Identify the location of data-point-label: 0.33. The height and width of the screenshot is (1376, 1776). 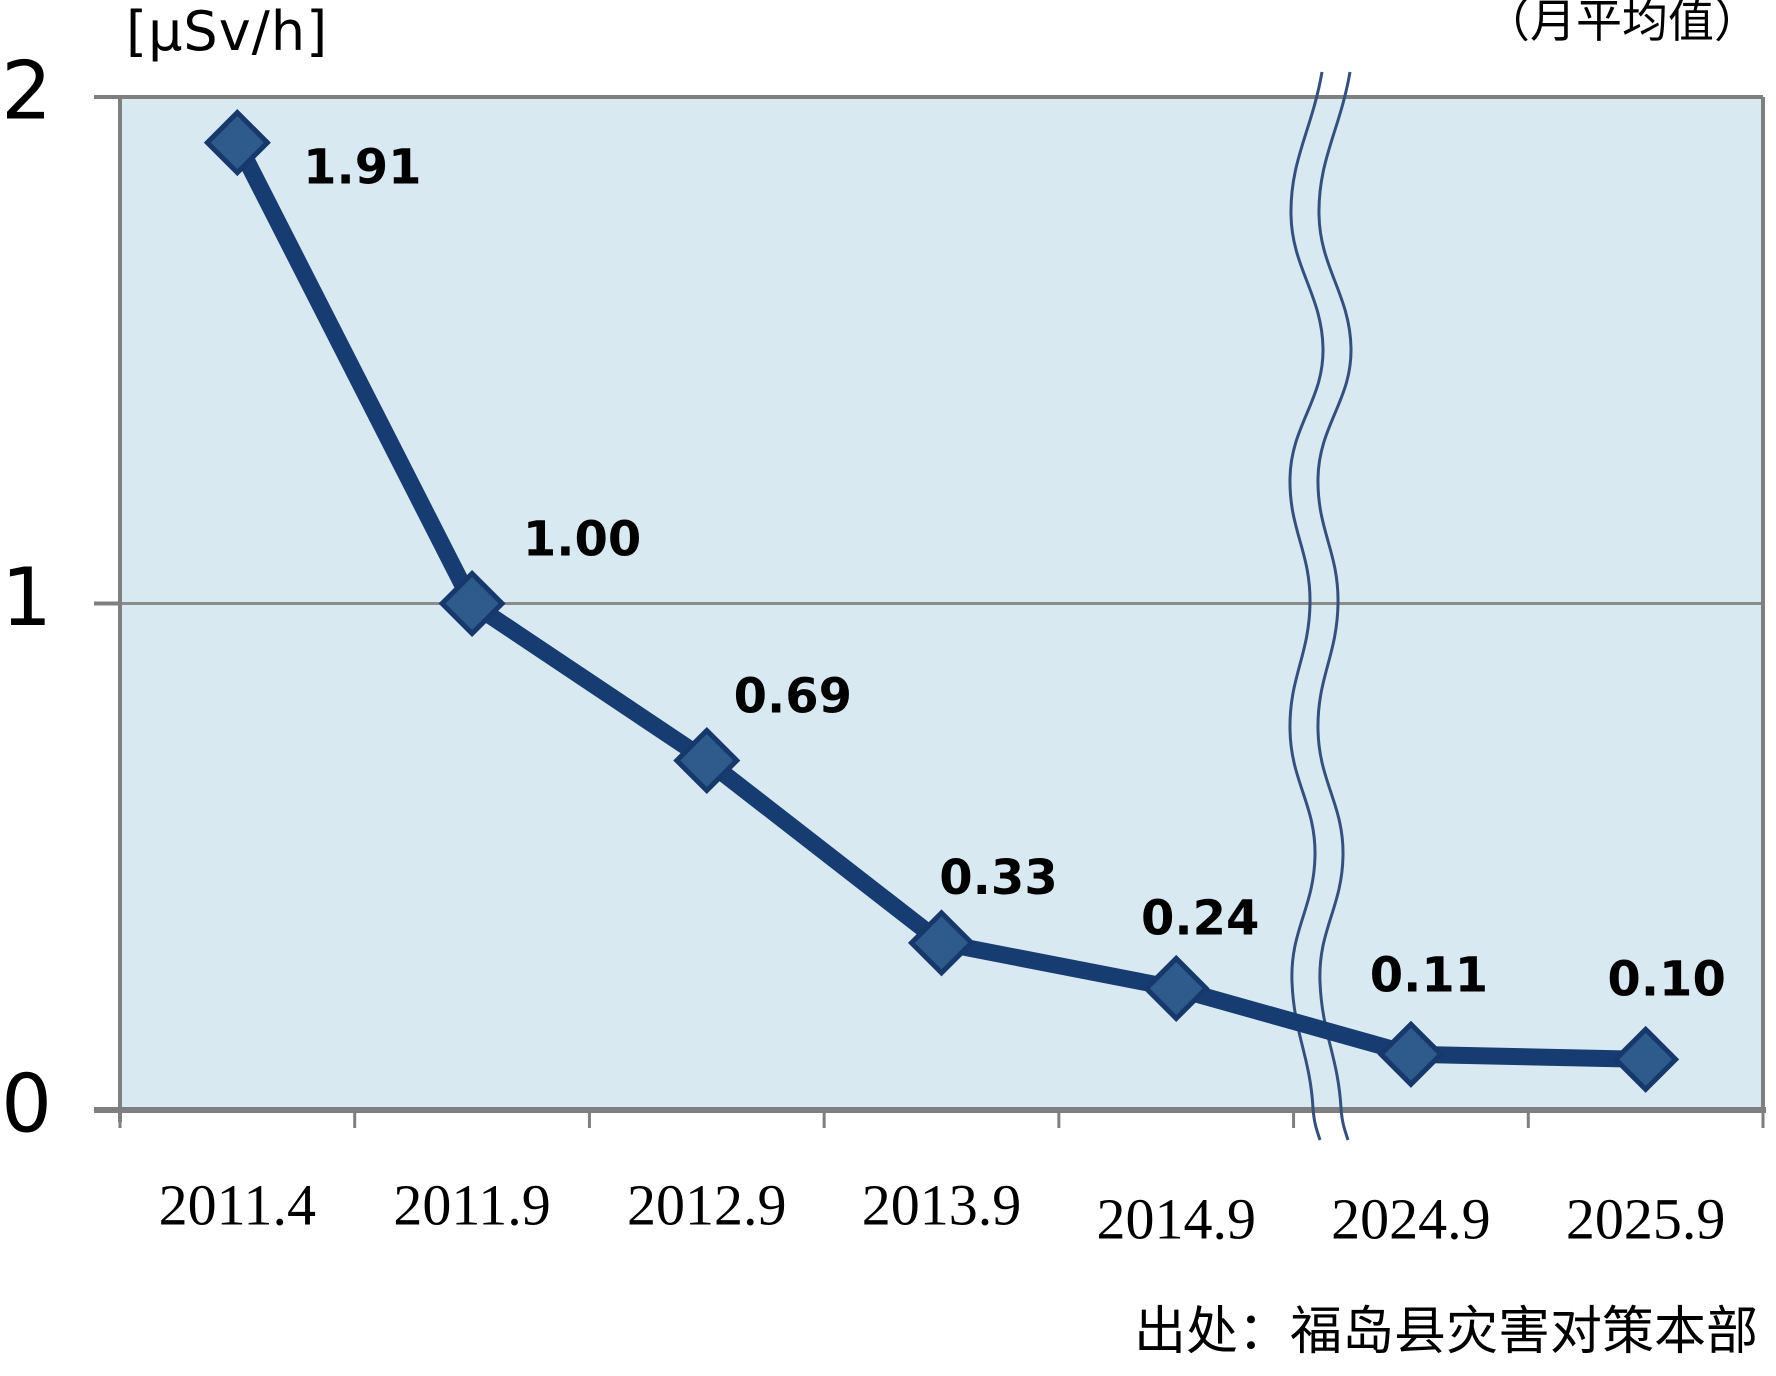
(998, 878).